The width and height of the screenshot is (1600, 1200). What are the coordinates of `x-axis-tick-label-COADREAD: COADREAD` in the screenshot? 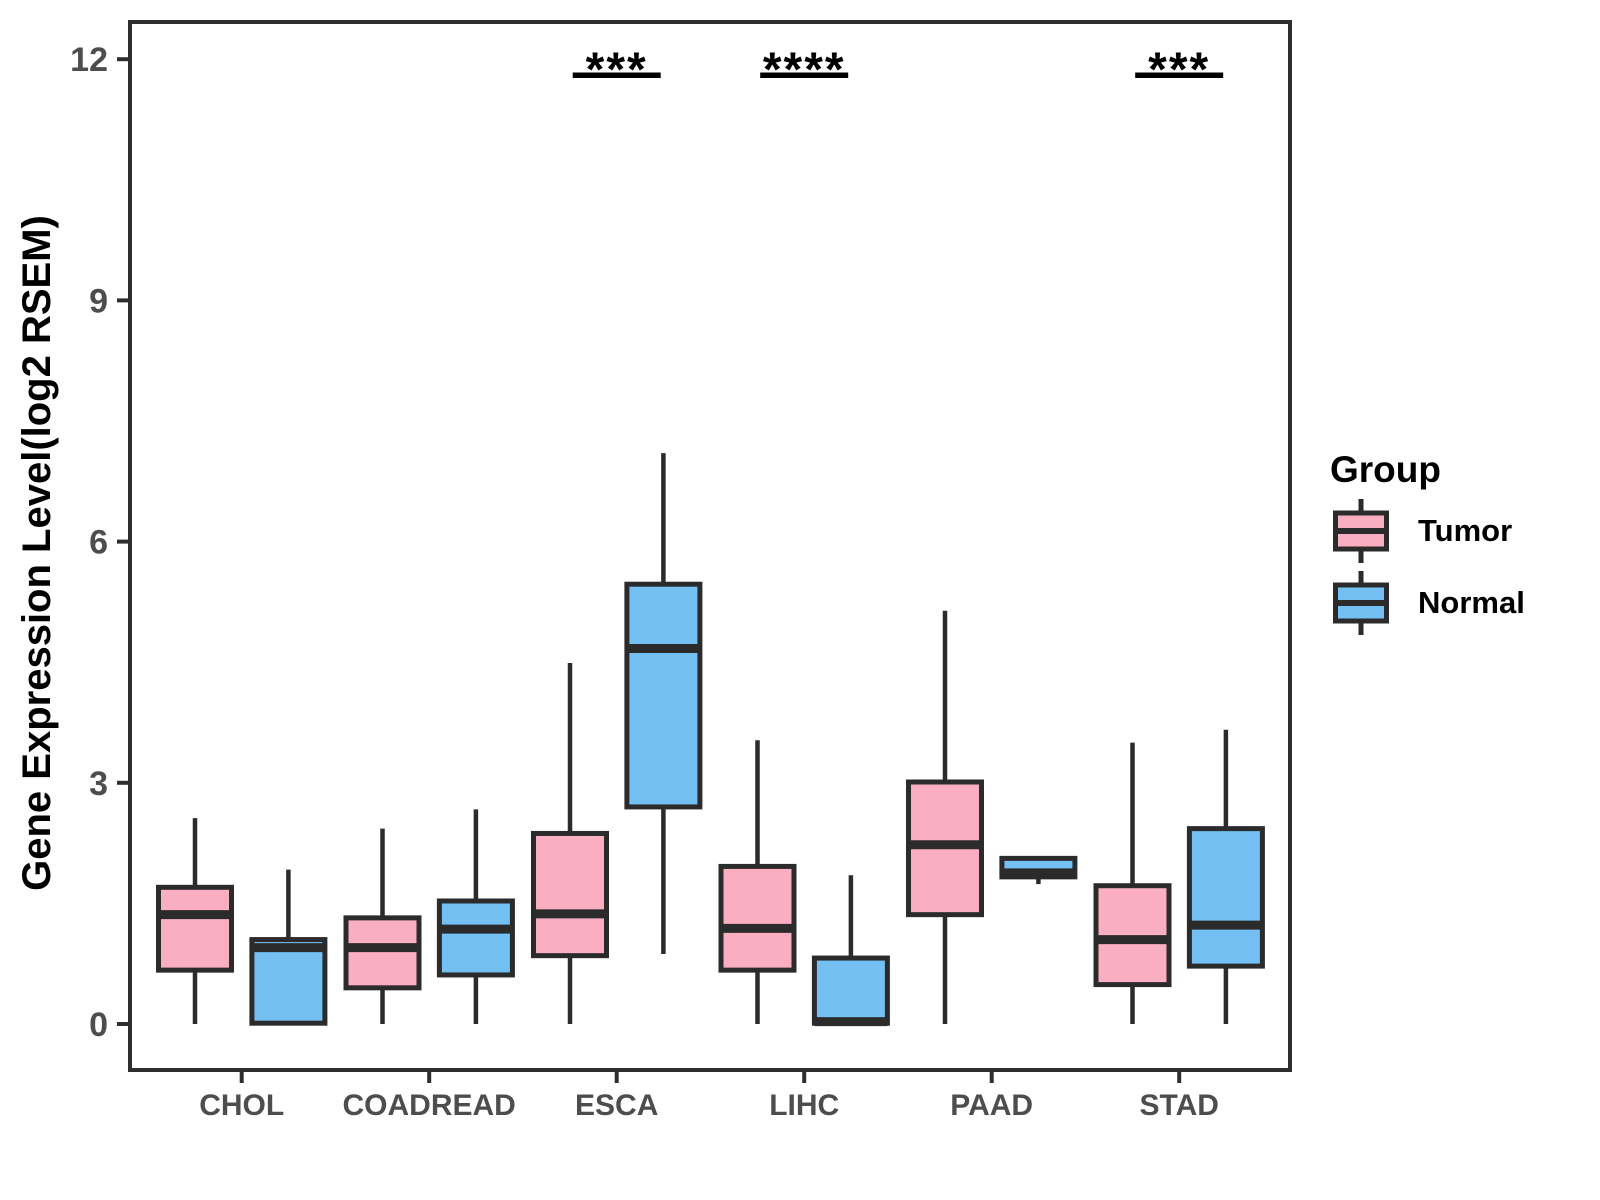 It's located at (429, 1105).